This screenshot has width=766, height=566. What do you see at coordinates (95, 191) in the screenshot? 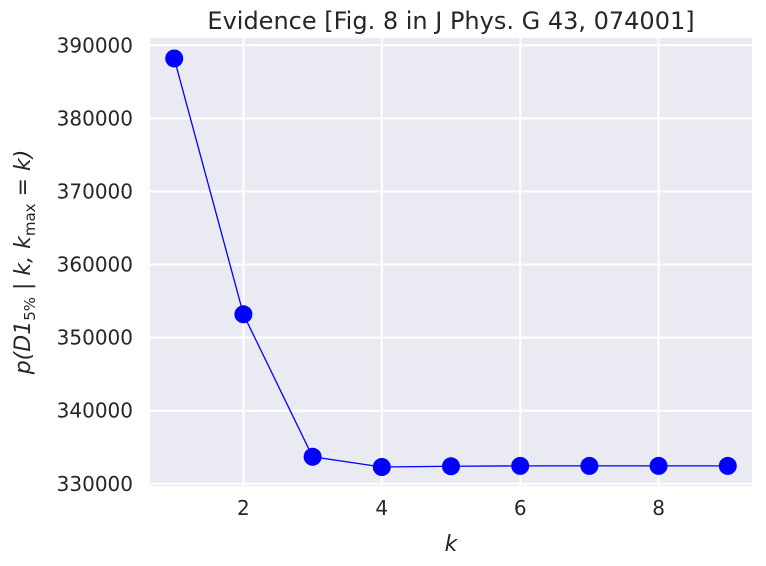
I see `y-tick-label: 370000` at bounding box center [95, 191].